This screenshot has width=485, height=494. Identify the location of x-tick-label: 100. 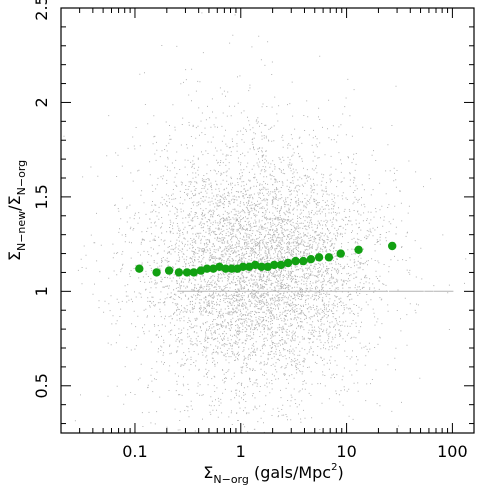
(452, 451).